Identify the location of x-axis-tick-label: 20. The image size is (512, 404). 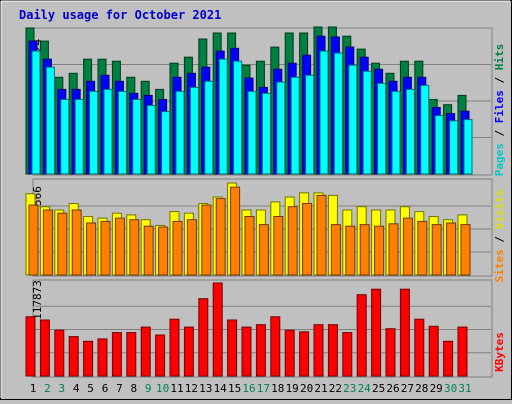
(306, 388).